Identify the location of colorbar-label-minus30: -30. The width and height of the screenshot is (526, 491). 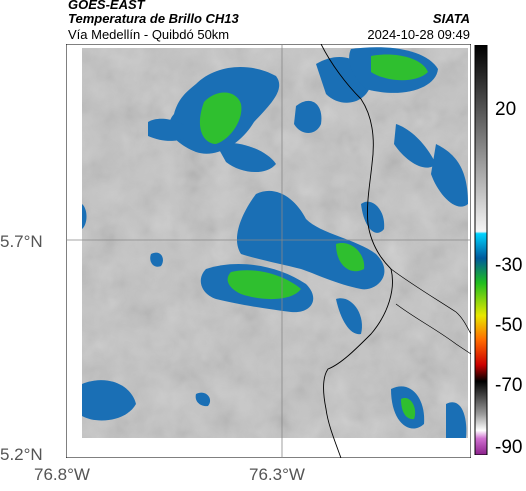
(509, 265).